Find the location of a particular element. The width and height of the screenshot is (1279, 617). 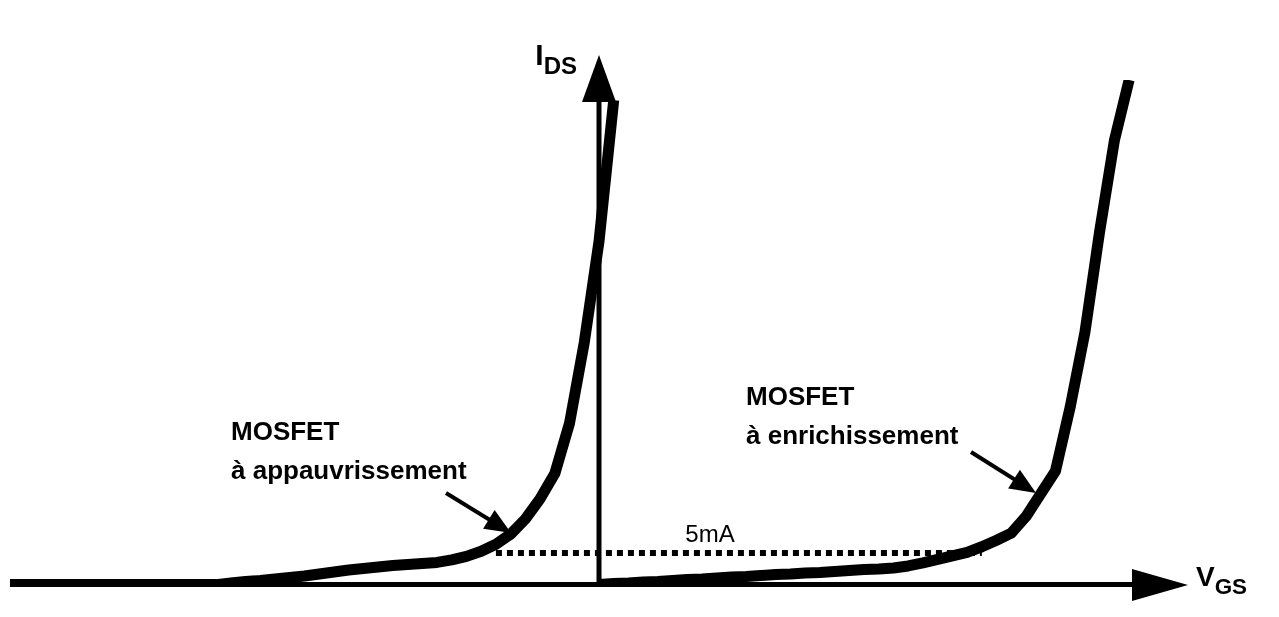

annotation: MOSFET à enrichissement is located at coordinates (852, 415).